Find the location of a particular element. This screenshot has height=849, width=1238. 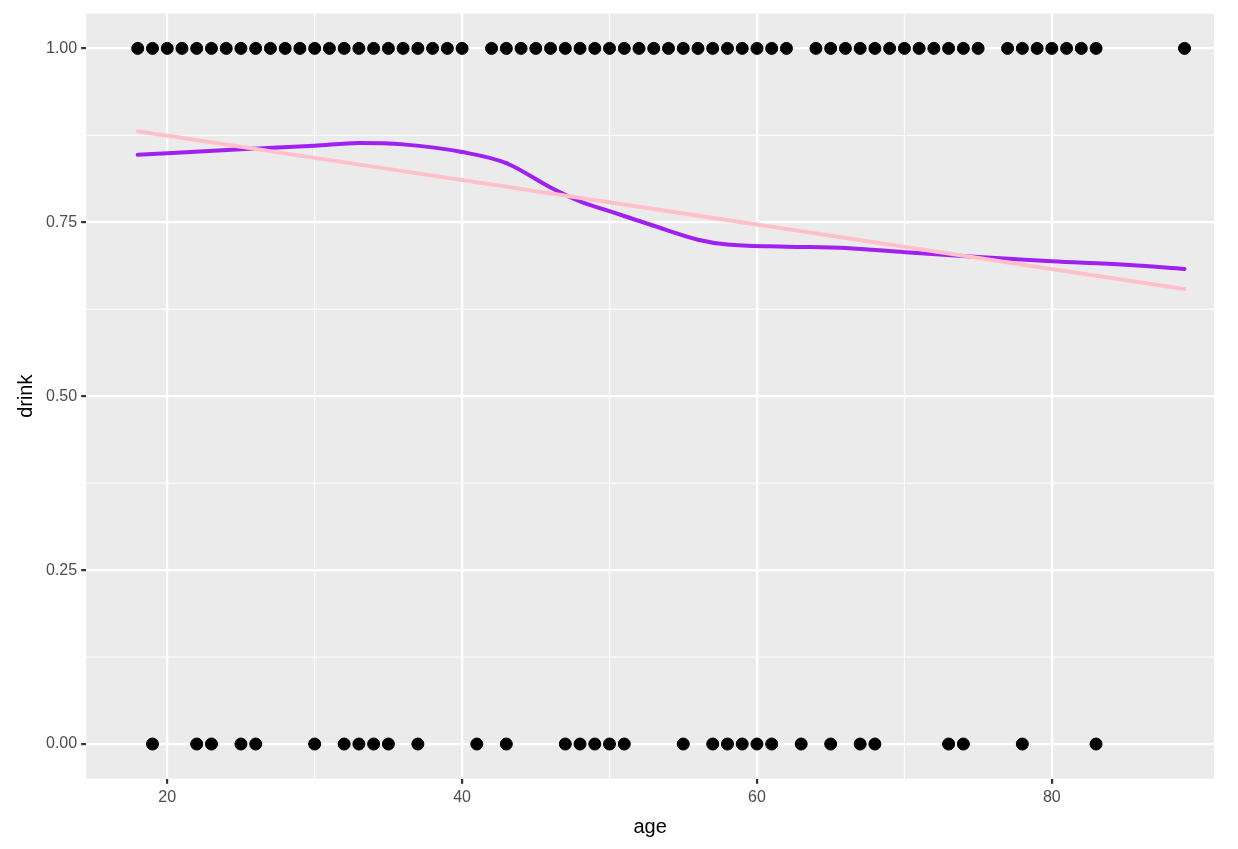

y-tick-label: 0.75 is located at coordinates (62, 221).